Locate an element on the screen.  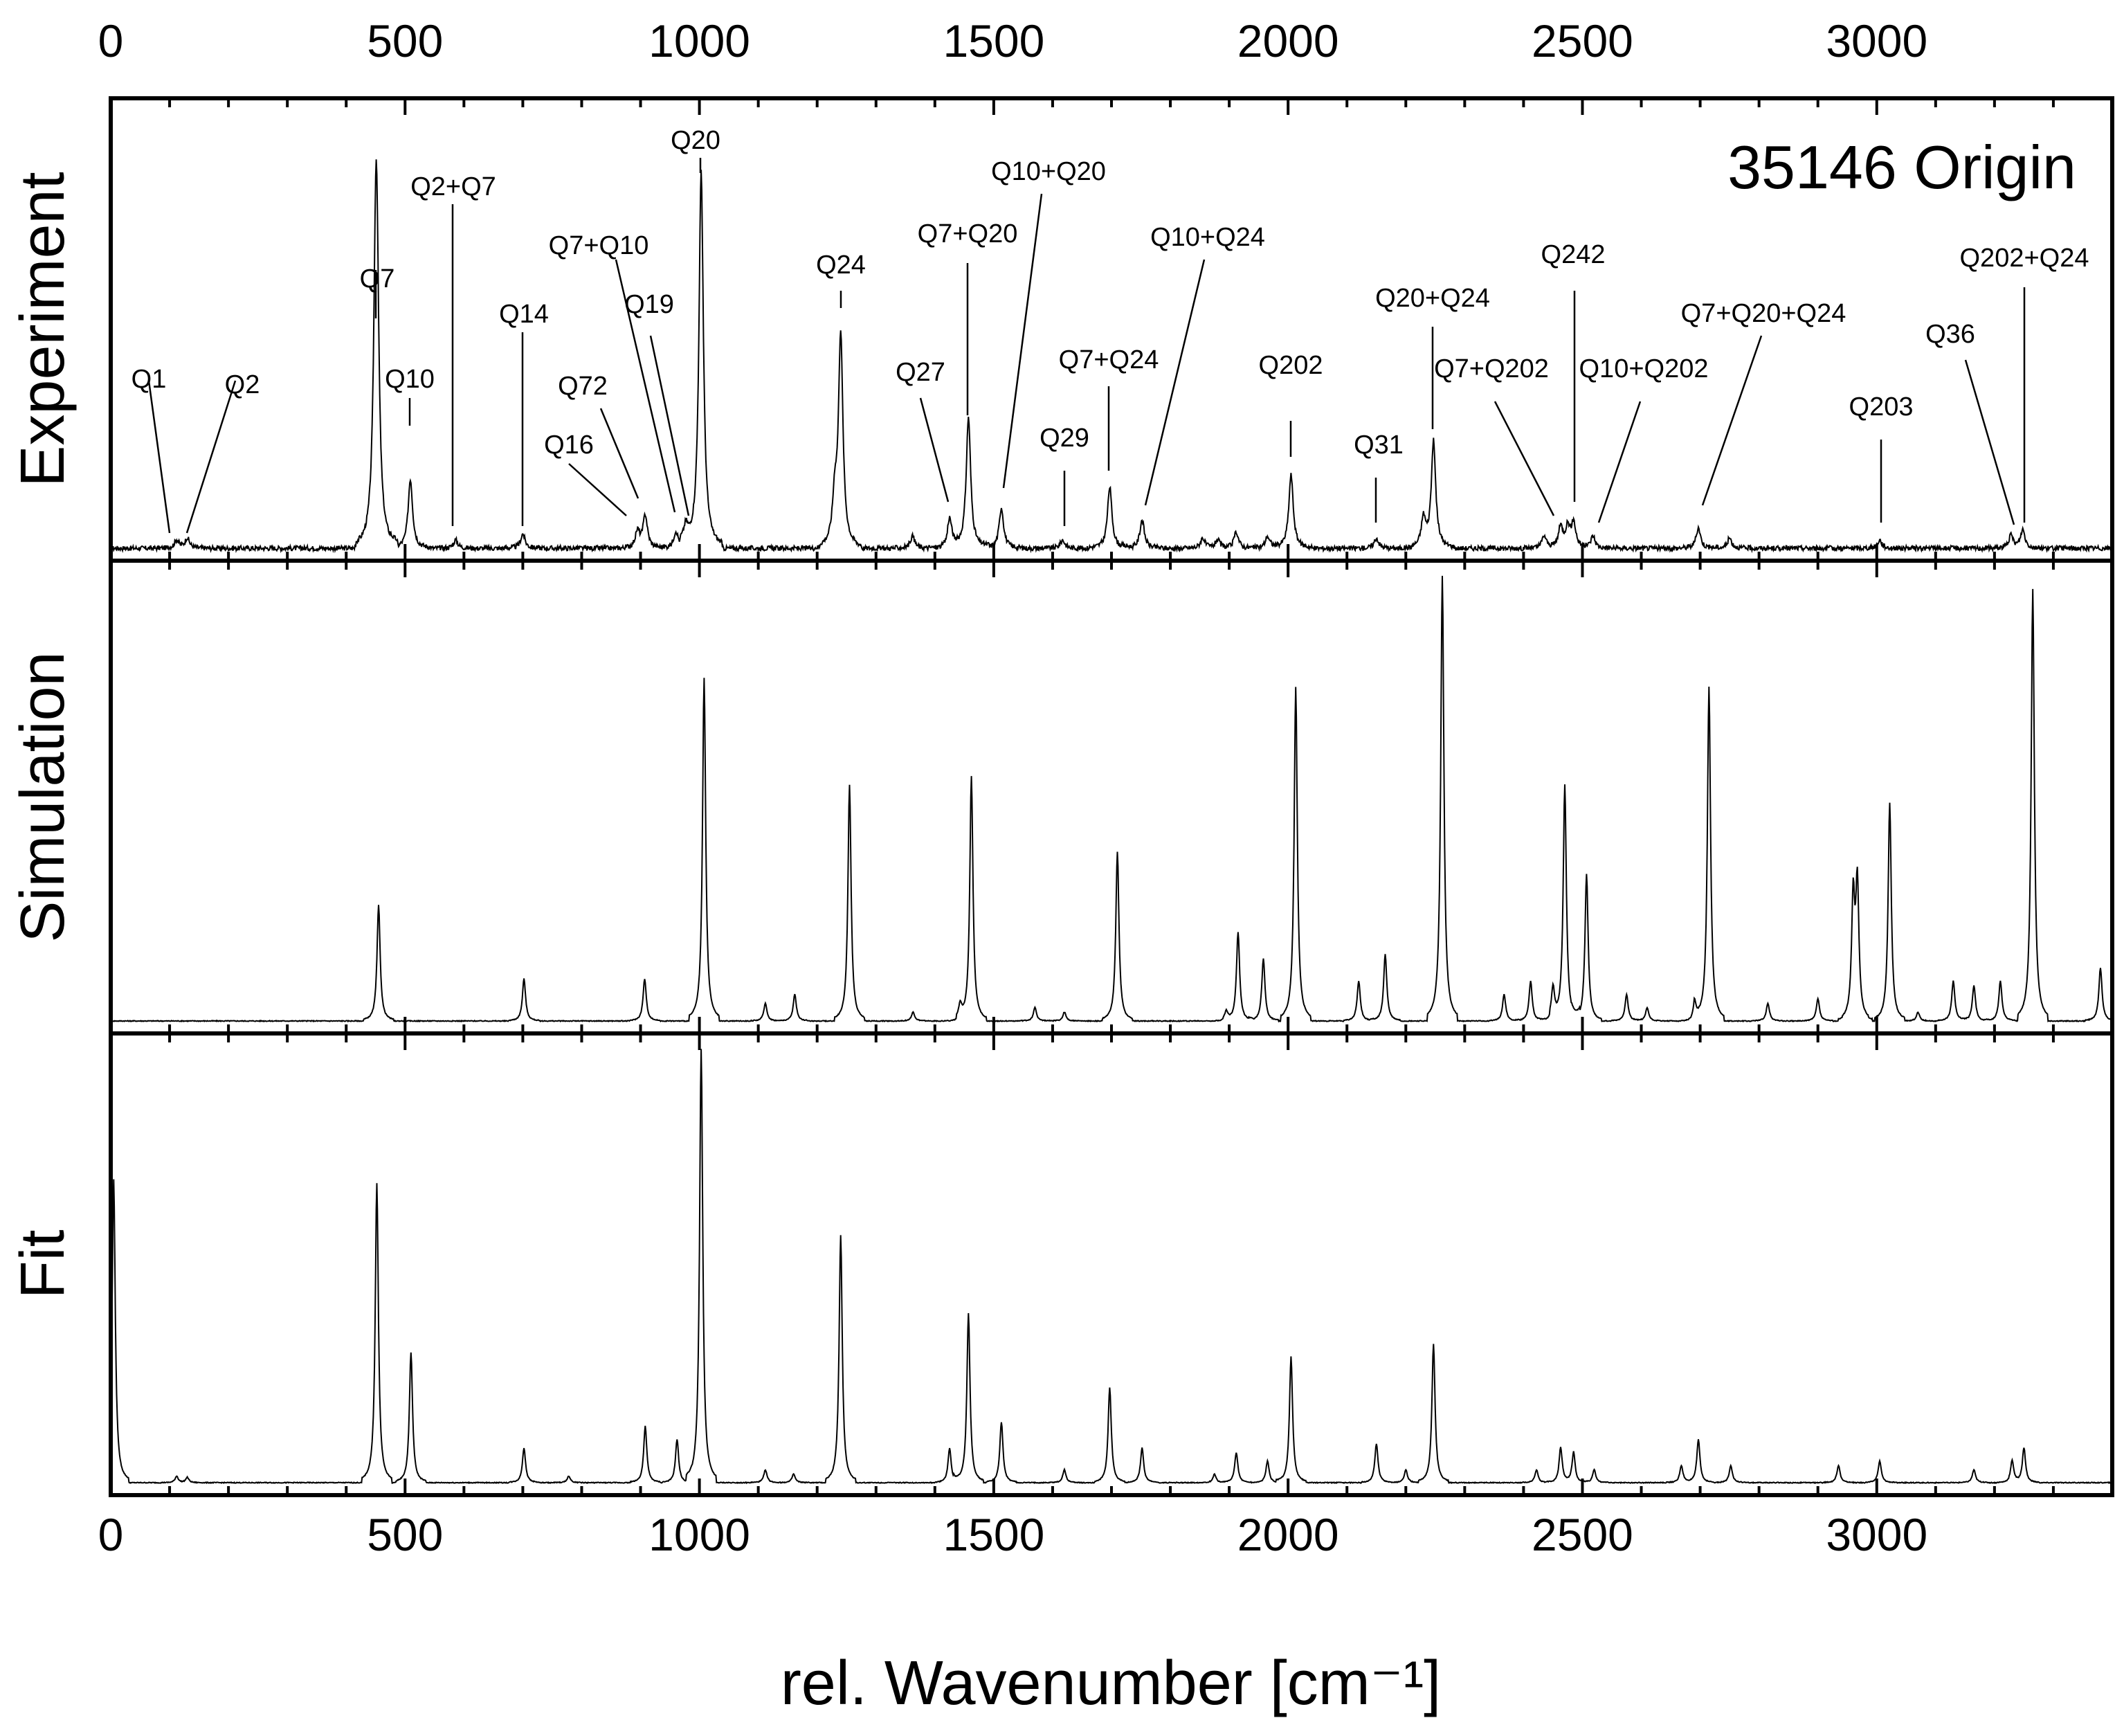
leader-line-q36 is located at coordinates (1989, 442).